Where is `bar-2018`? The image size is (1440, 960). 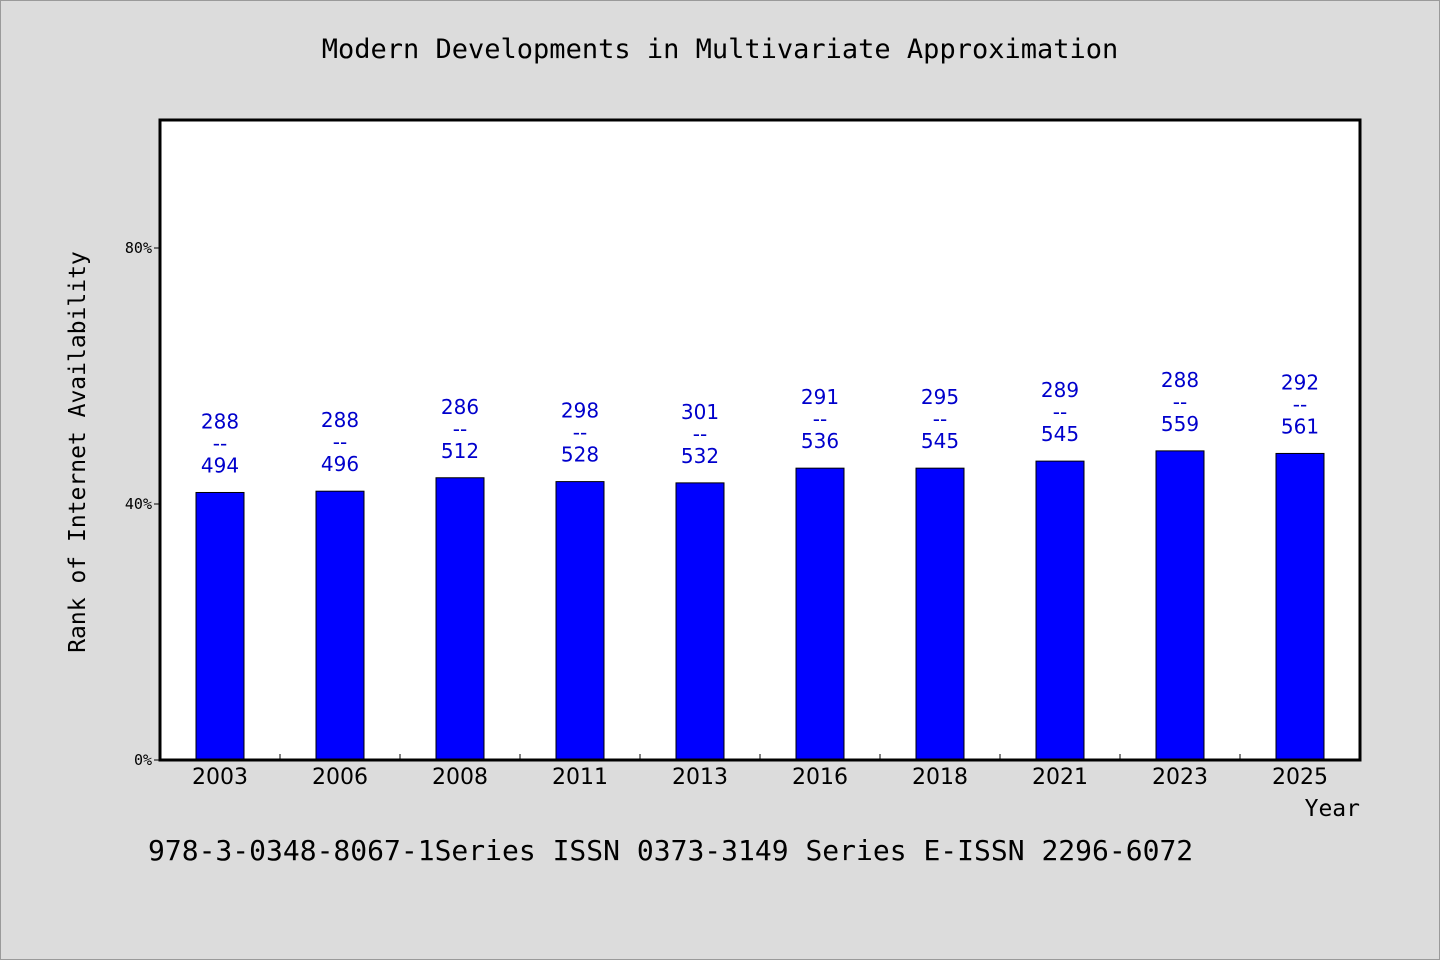 bar-2018 is located at coordinates (940, 614).